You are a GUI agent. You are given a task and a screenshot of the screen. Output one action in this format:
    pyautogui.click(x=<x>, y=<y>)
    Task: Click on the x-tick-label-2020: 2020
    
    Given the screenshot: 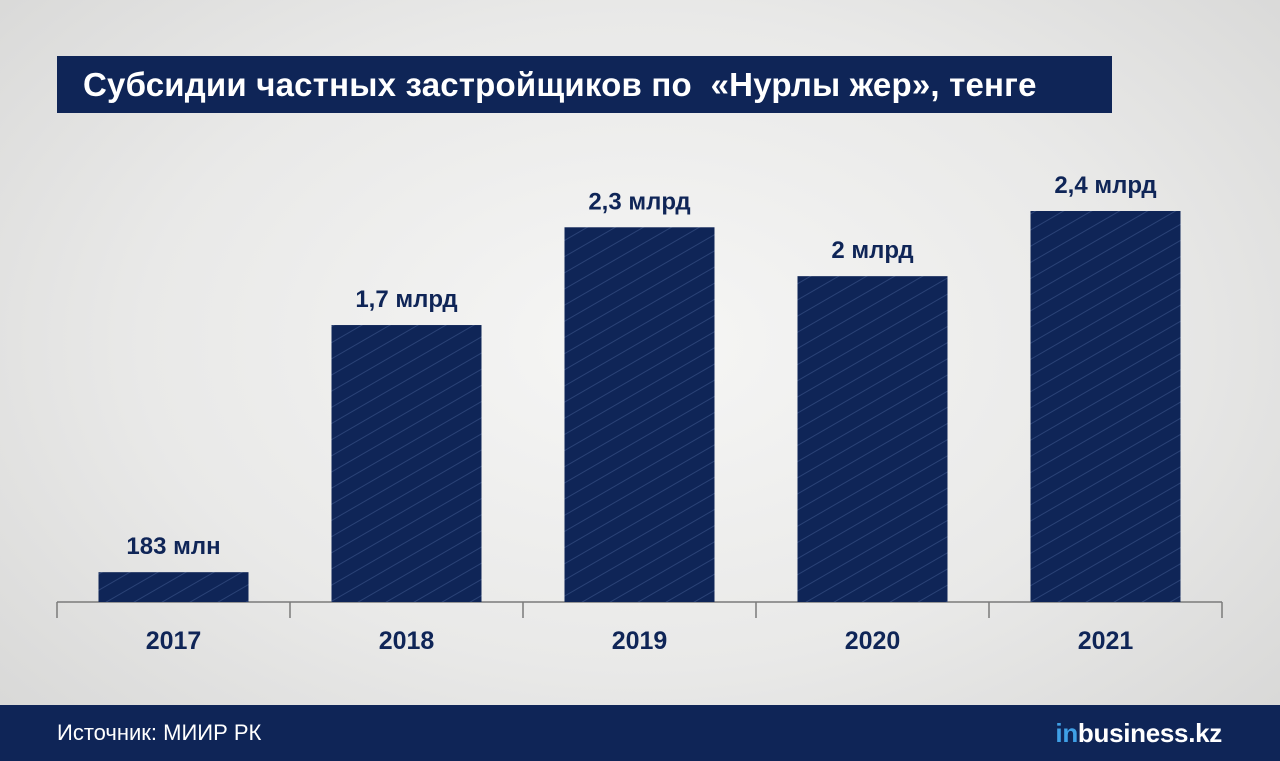 What is the action you would take?
    pyautogui.click(x=873, y=641)
    